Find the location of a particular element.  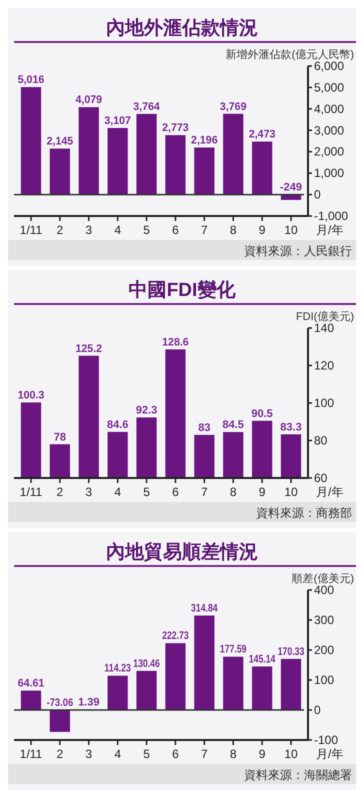

data-label: 64.61 is located at coordinates (32, 684).